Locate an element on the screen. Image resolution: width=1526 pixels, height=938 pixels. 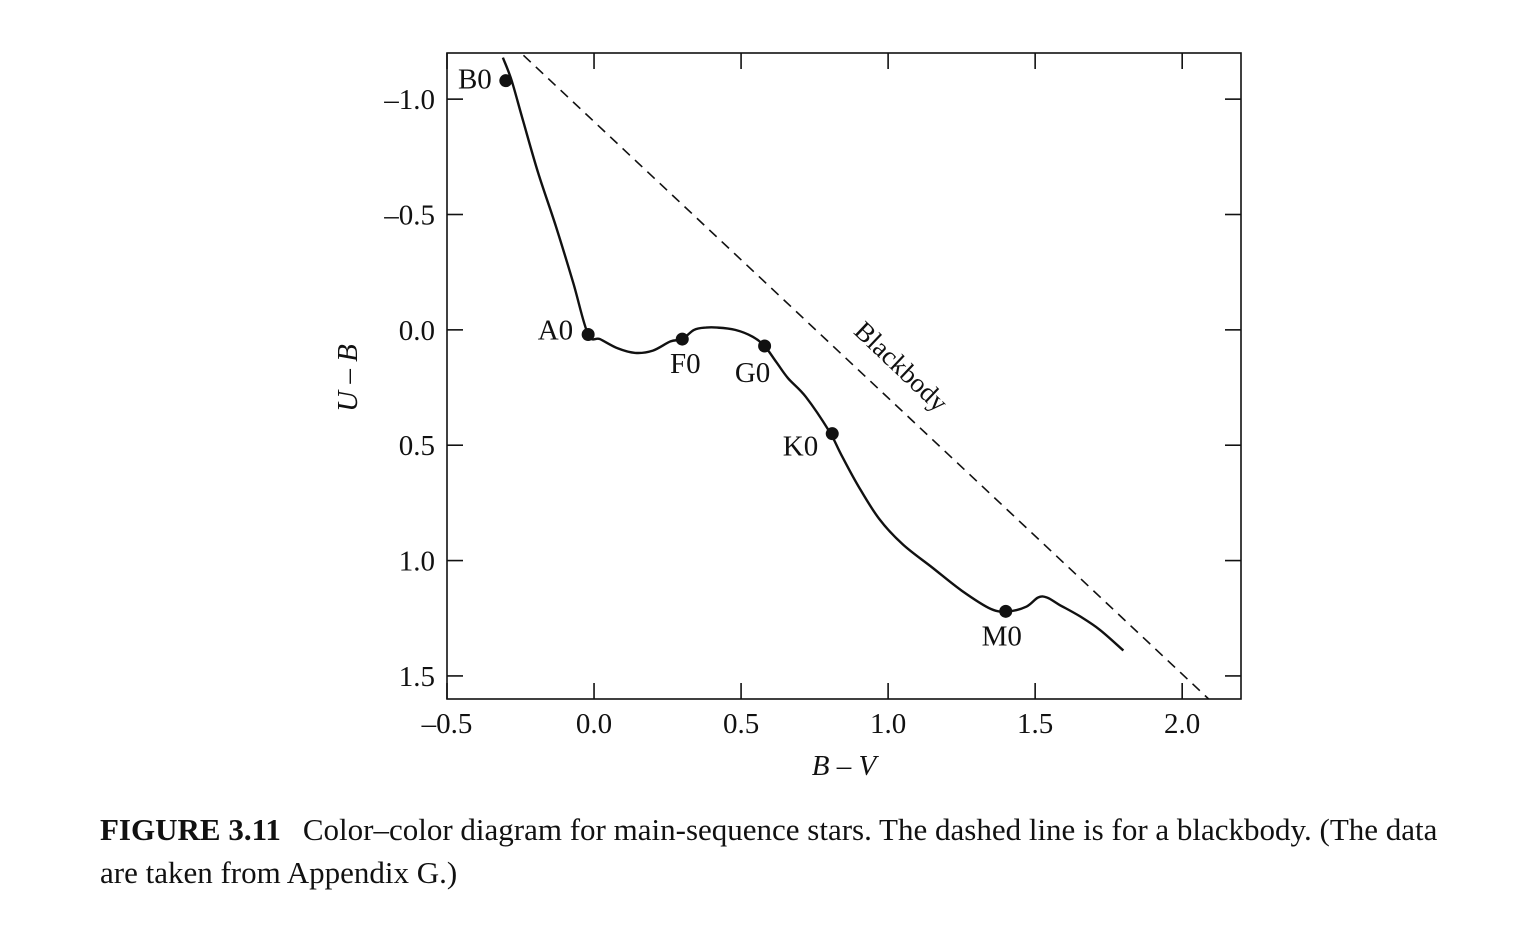
point-label-g0: G0 is located at coordinates (752, 373).